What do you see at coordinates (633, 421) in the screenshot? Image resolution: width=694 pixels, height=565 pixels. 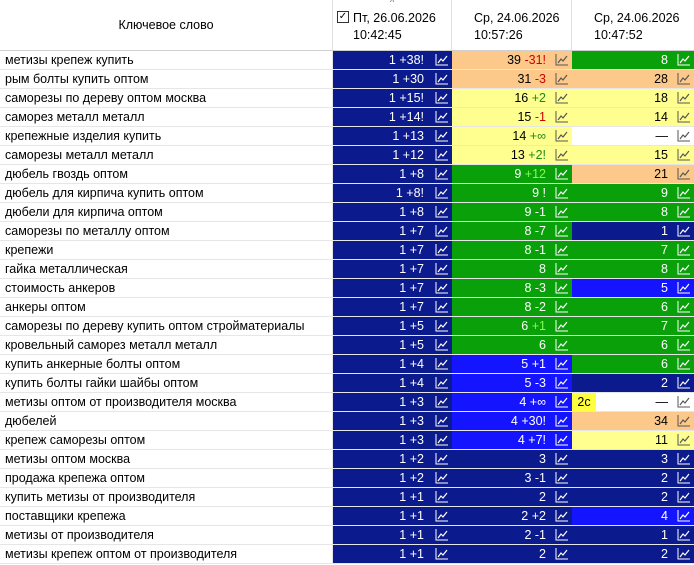 I see `position-cell: 34` at bounding box center [633, 421].